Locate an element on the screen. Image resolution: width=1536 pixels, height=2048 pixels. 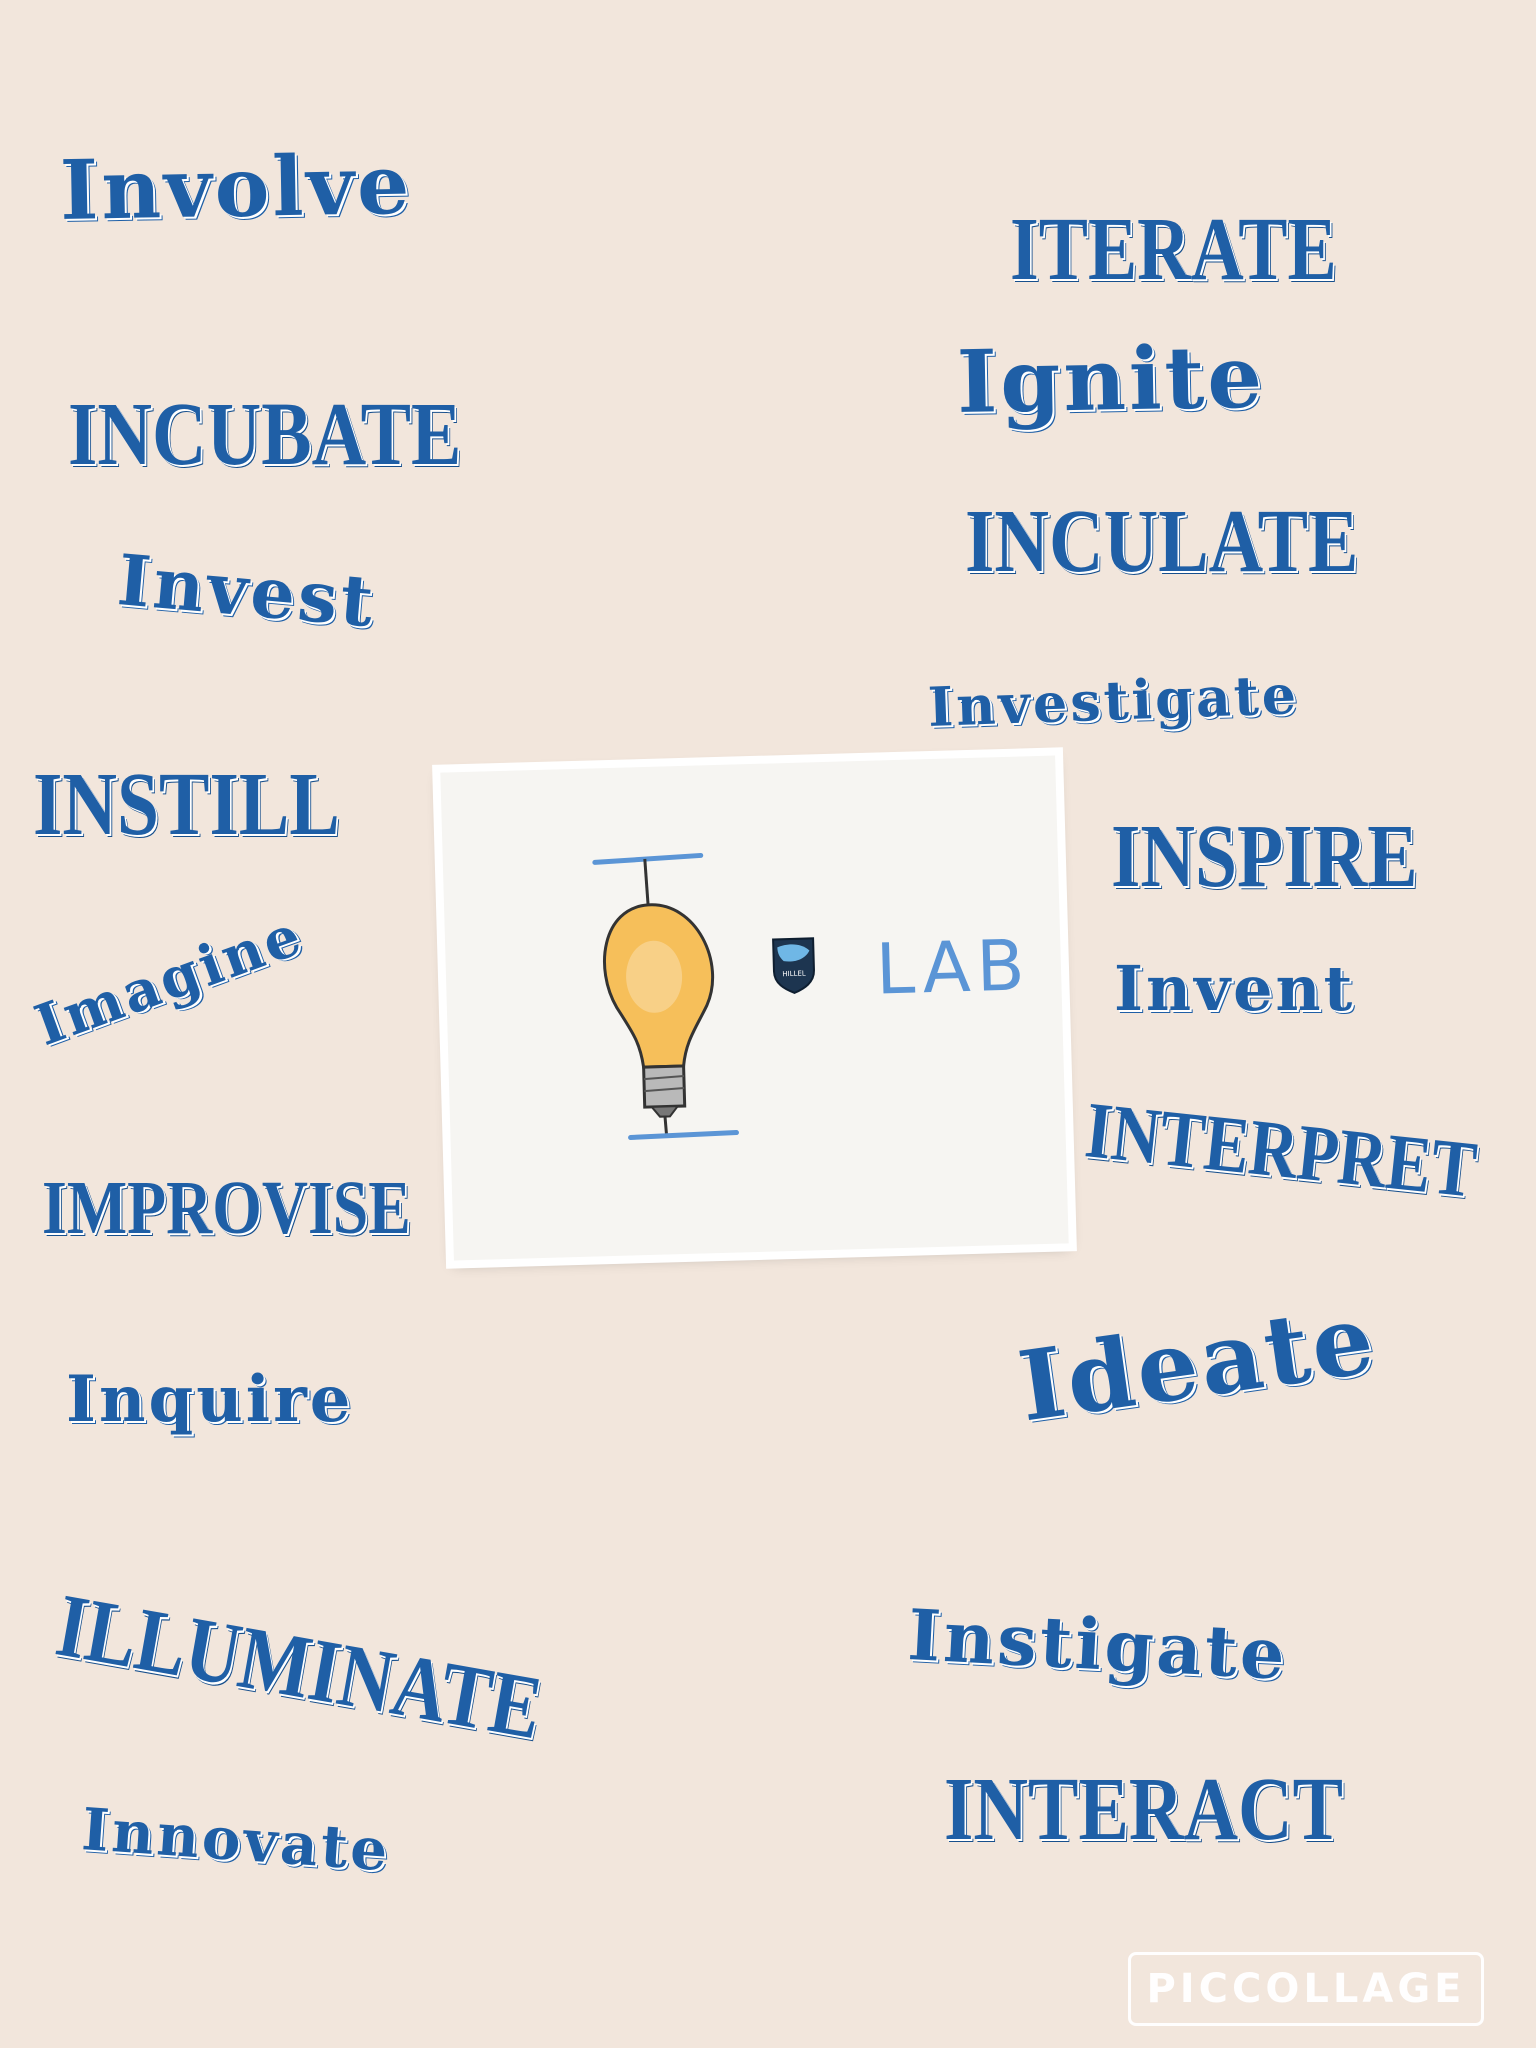
word-imagine: Imagine is located at coordinates (169, 980).